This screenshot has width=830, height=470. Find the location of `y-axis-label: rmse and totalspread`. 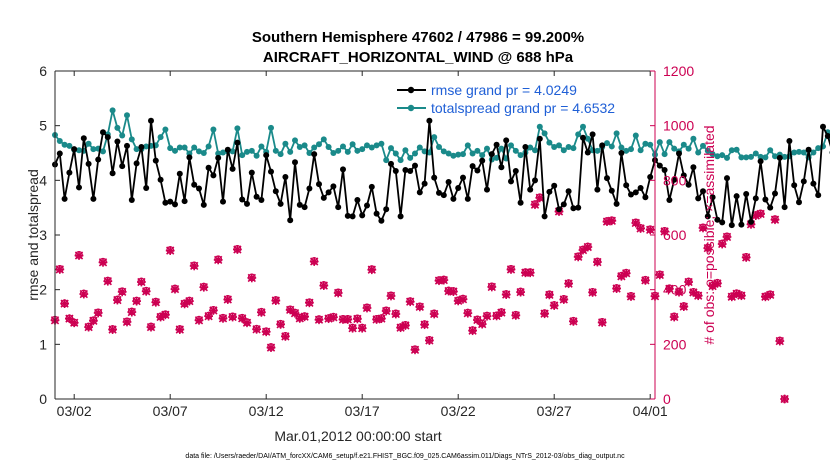

y-axis-label: rmse and totalspread is located at coordinates (33, 235).